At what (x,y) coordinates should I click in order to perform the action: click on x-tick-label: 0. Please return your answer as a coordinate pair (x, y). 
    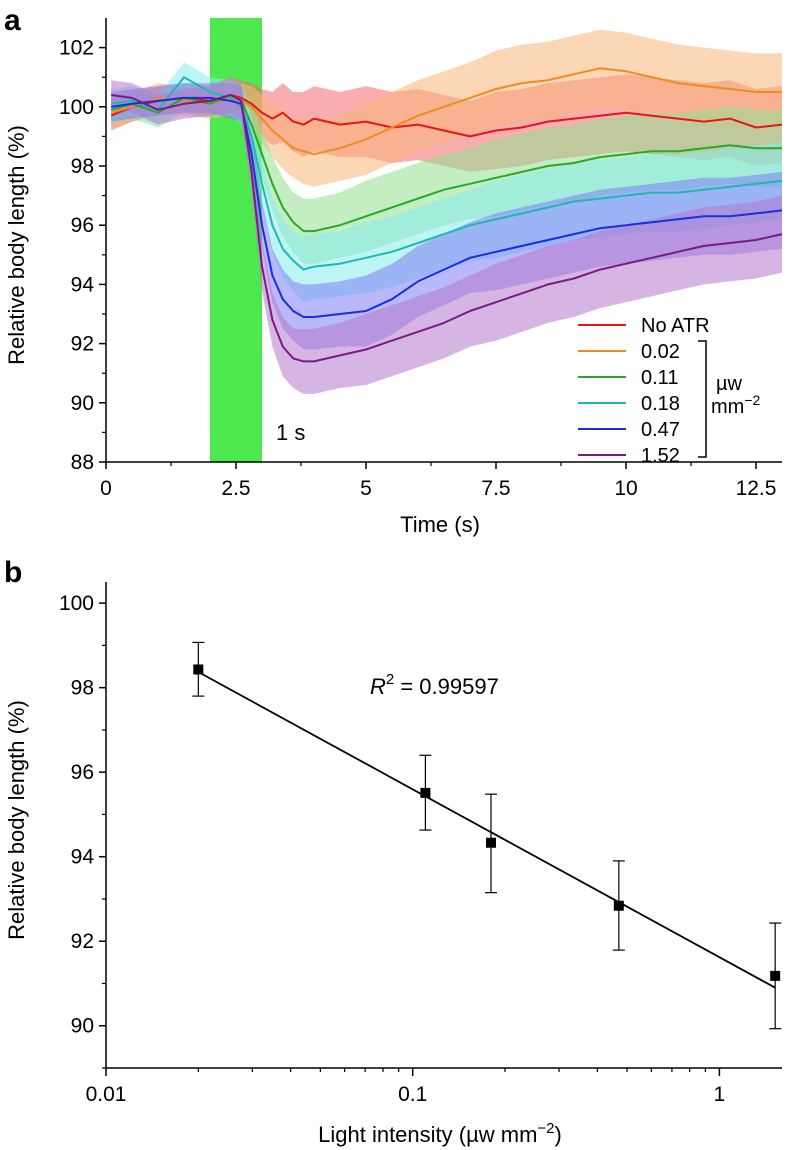
    Looking at the image, I should click on (106, 488).